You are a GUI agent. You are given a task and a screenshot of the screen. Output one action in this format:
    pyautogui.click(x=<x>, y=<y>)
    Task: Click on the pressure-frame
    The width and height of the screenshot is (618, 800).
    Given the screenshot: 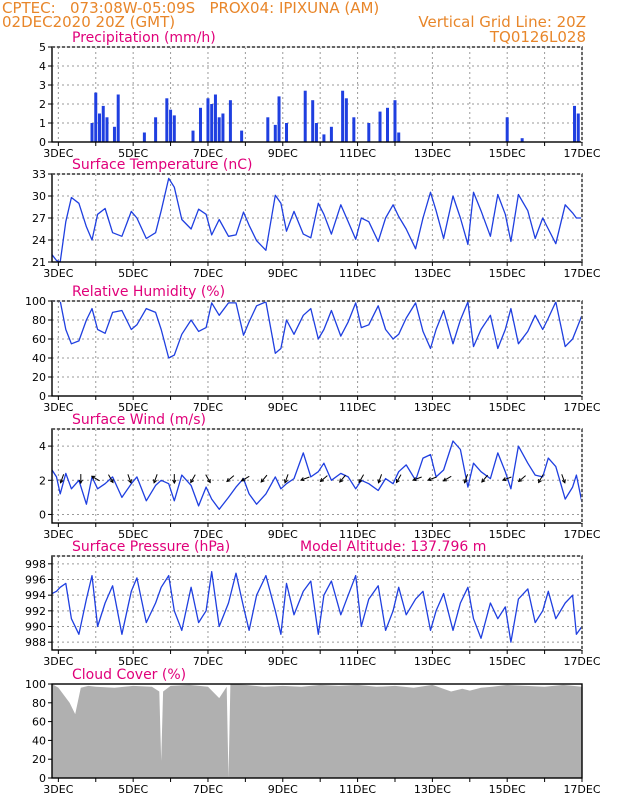 What is the action you would take?
    pyautogui.click(x=317, y=603)
    